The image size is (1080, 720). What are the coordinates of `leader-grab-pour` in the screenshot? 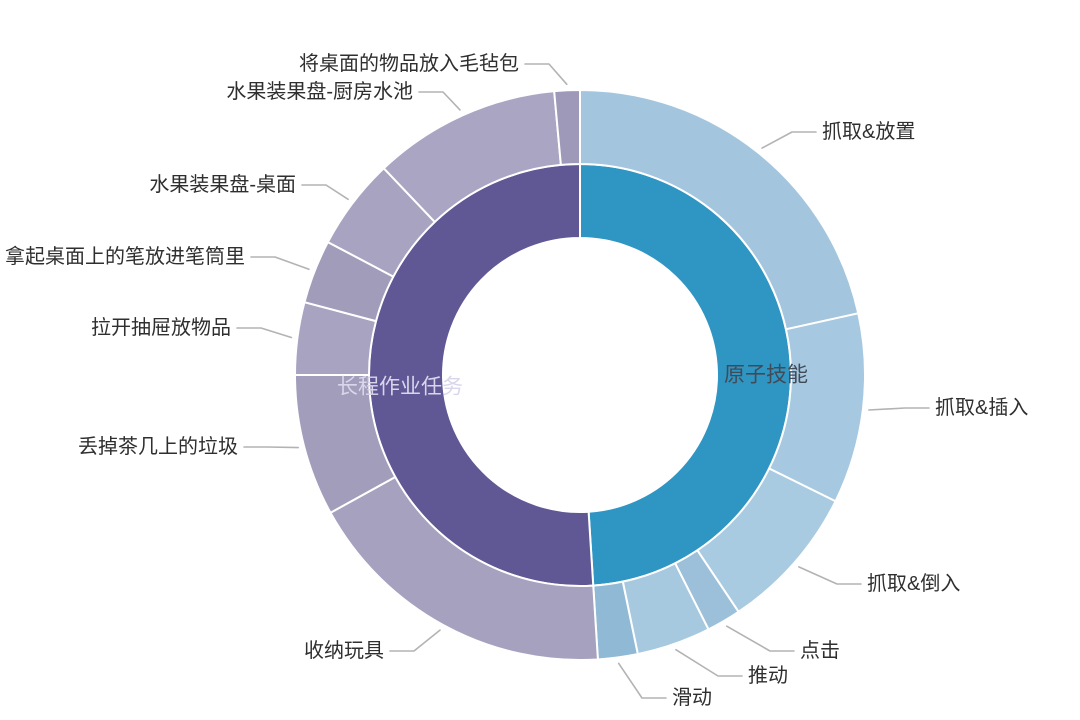 It's located at (830, 575).